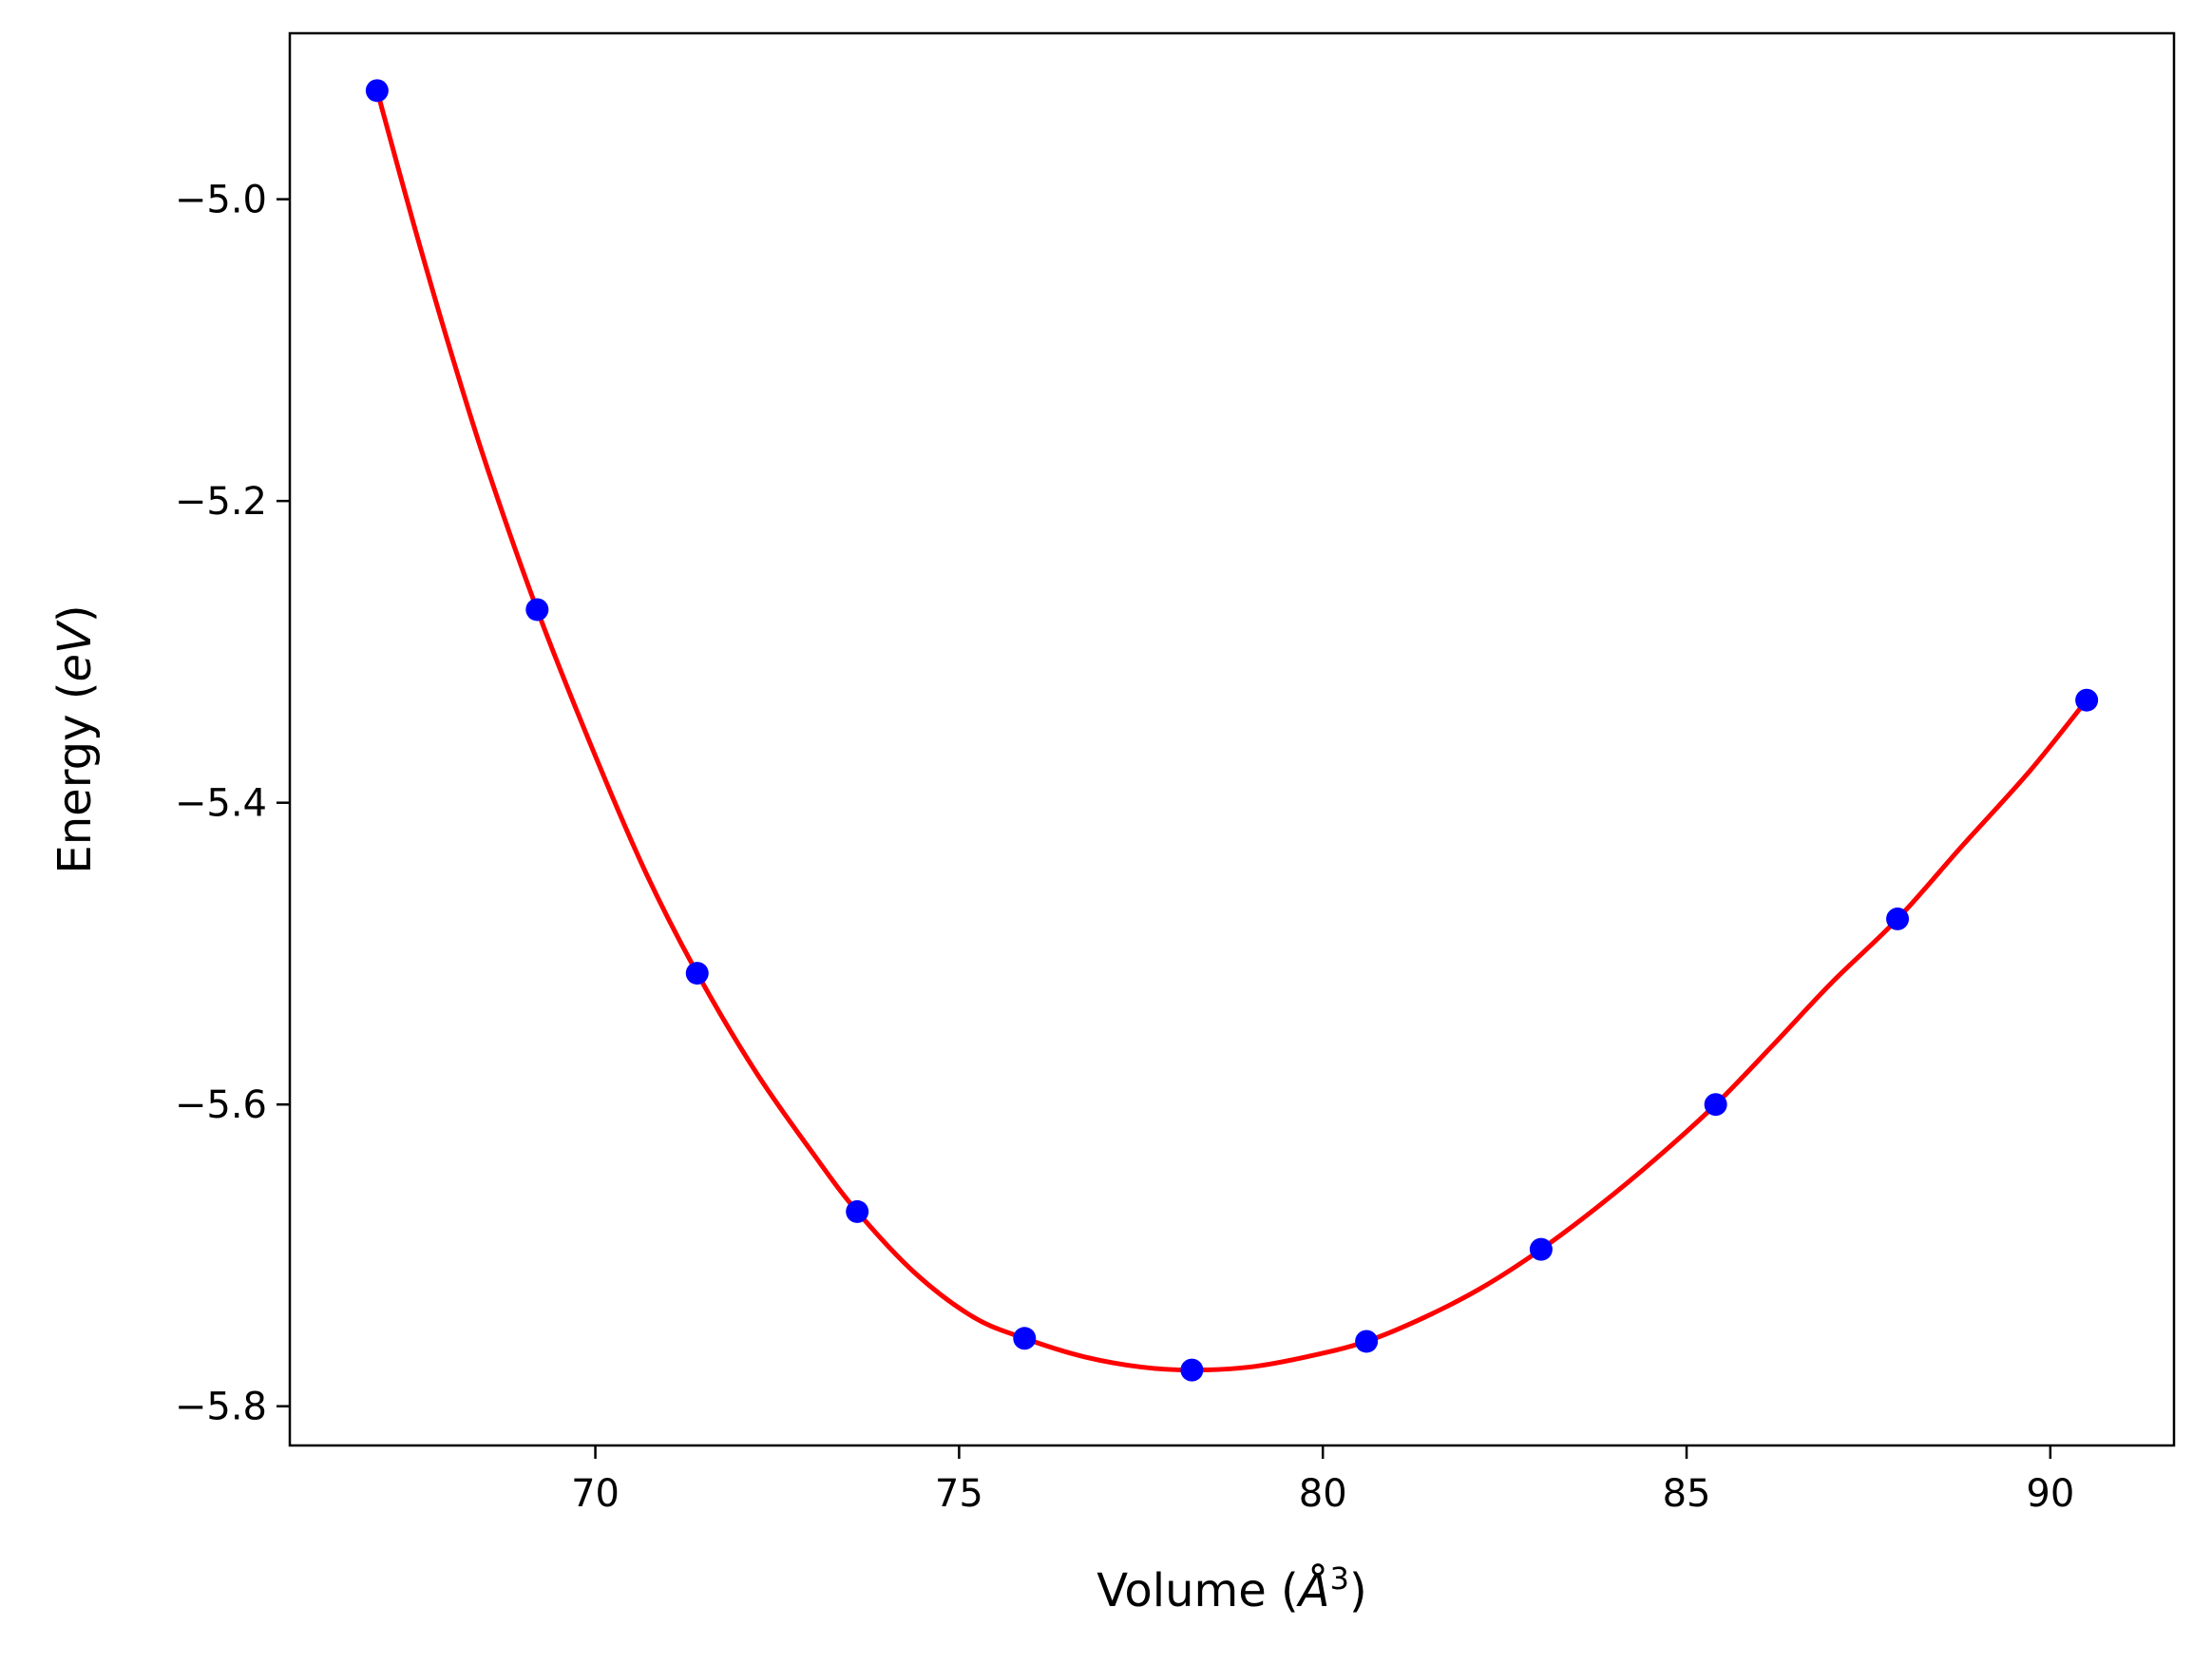 Image resolution: width=2212 pixels, height=1665 pixels. Describe the element at coordinates (1358, 1590) in the screenshot. I see `x-axis-label-suffix: )` at that location.